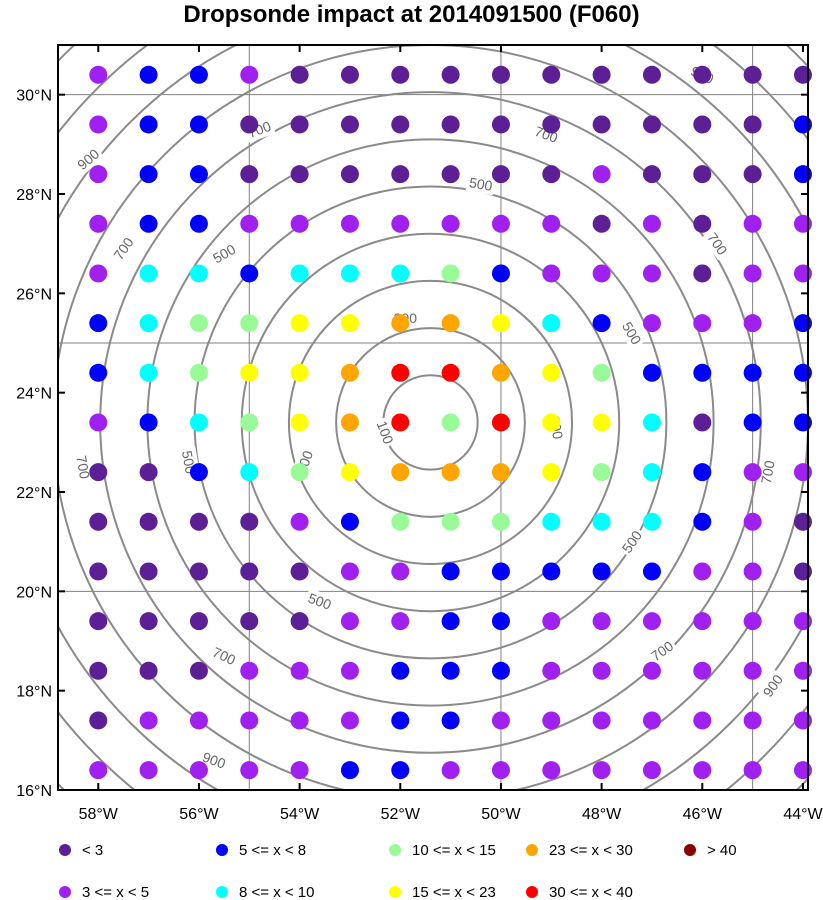  Describe the element at coordinates (773, 686) in the screenshot. I see `contour-label: 900` at that location.